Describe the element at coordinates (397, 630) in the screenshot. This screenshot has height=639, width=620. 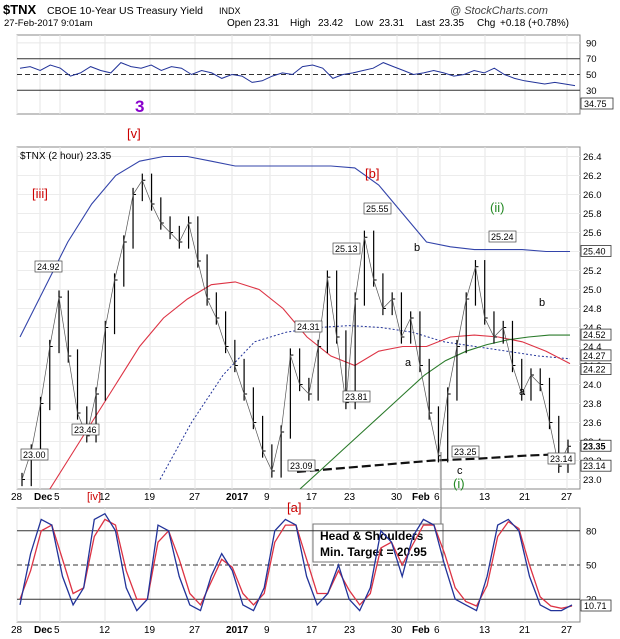
I see `x-tick-label: 30` at that location.